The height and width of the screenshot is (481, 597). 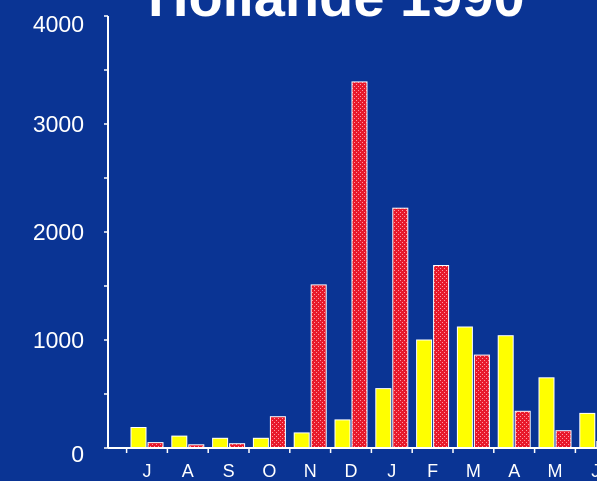 What do you see at coordinates (77, 454) in the screenshot?
I see `y-tick-label: 0` at bounding box center [77, 454].